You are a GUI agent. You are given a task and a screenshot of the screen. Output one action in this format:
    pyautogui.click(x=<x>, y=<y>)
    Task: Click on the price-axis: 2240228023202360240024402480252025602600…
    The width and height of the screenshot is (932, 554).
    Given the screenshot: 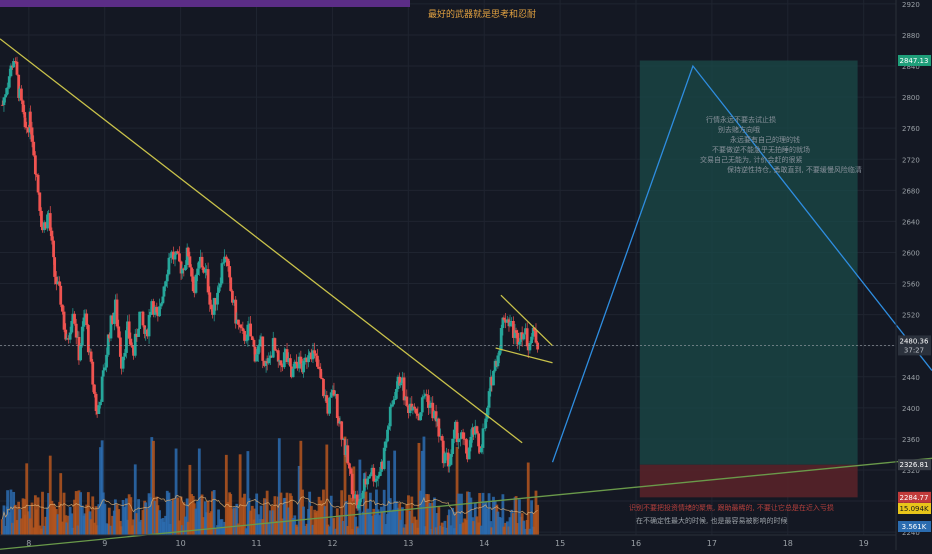 What is the action you would take?
    pyautogui.click(x=907, y=275)
    